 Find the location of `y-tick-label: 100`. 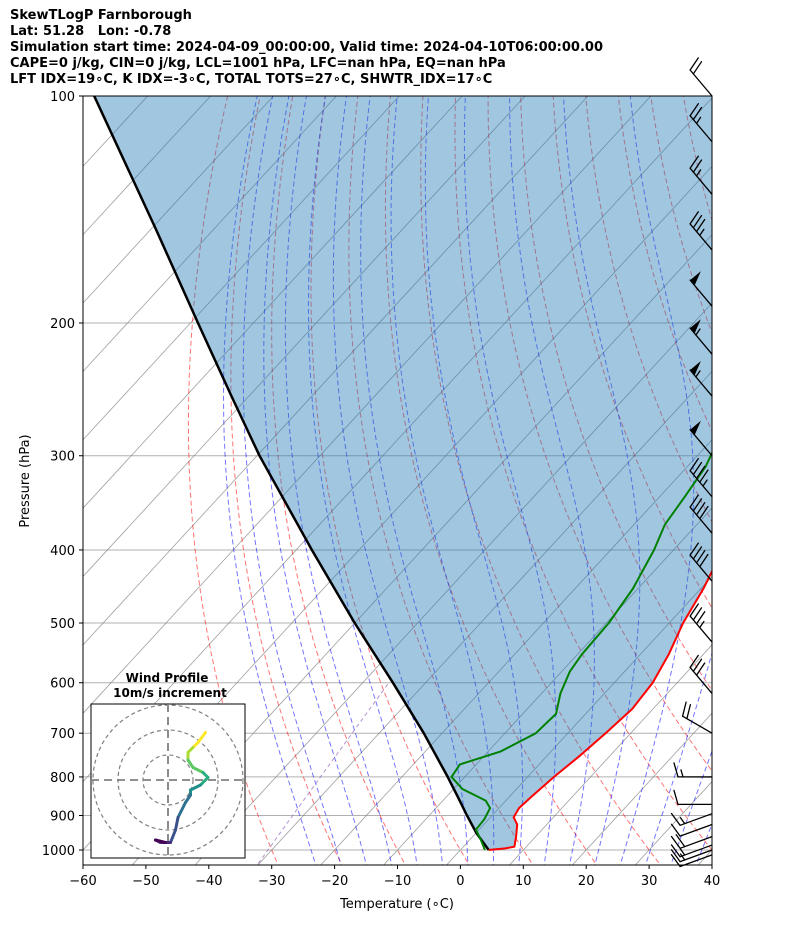

y-tick-label: 100 is located at coordinates (62, 97).